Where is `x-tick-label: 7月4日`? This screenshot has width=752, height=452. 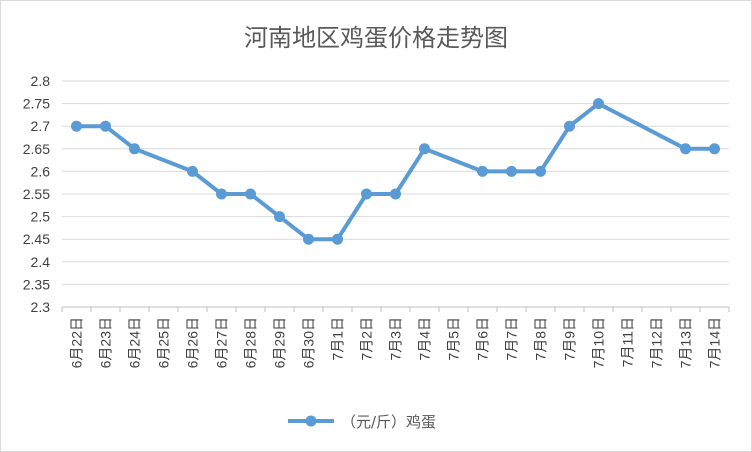
x-tick-label: 7月4日 is located at coordinates (425, 339).